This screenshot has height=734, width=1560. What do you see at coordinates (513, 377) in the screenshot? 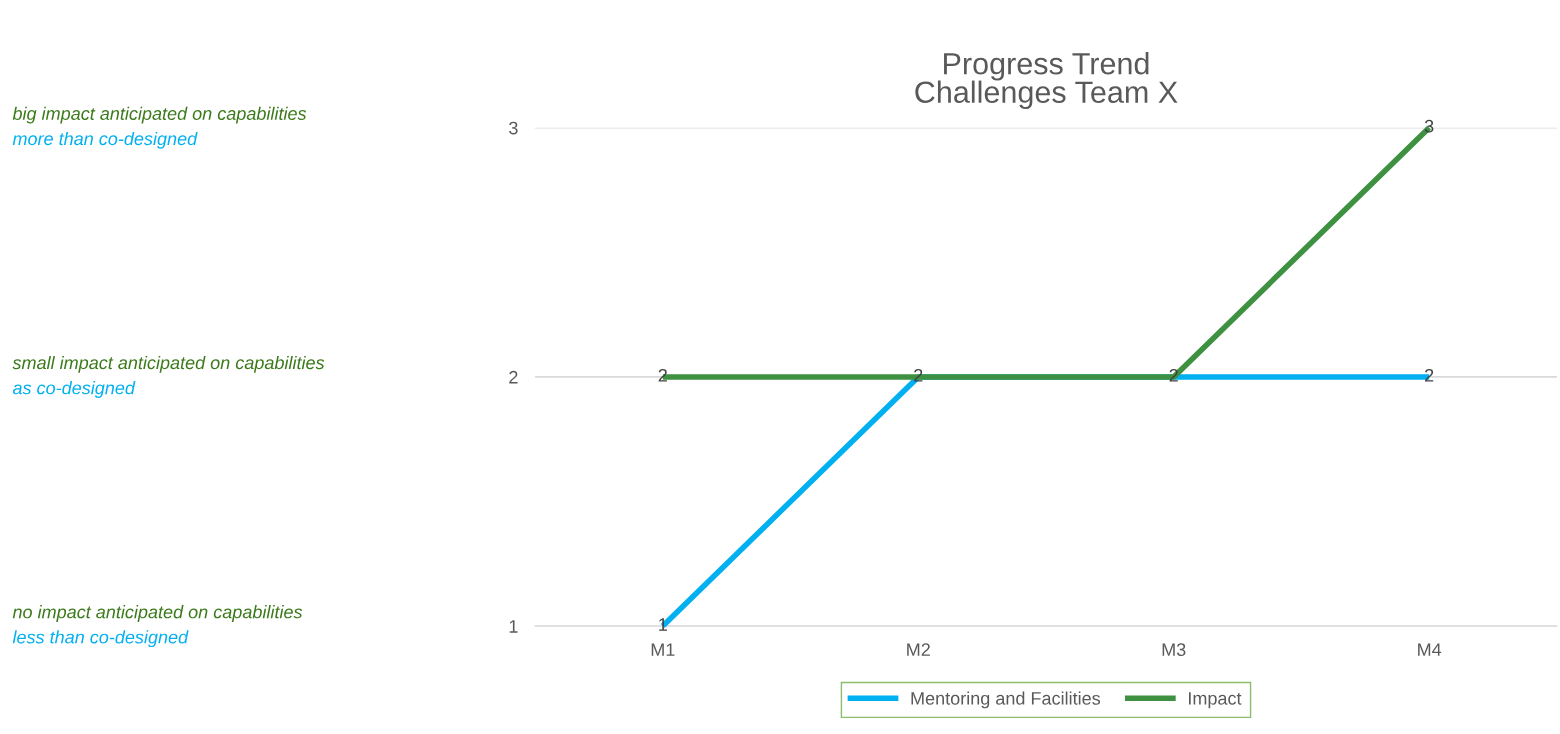
I see `y-tick-label: 2` at bounding box center [513, 377].